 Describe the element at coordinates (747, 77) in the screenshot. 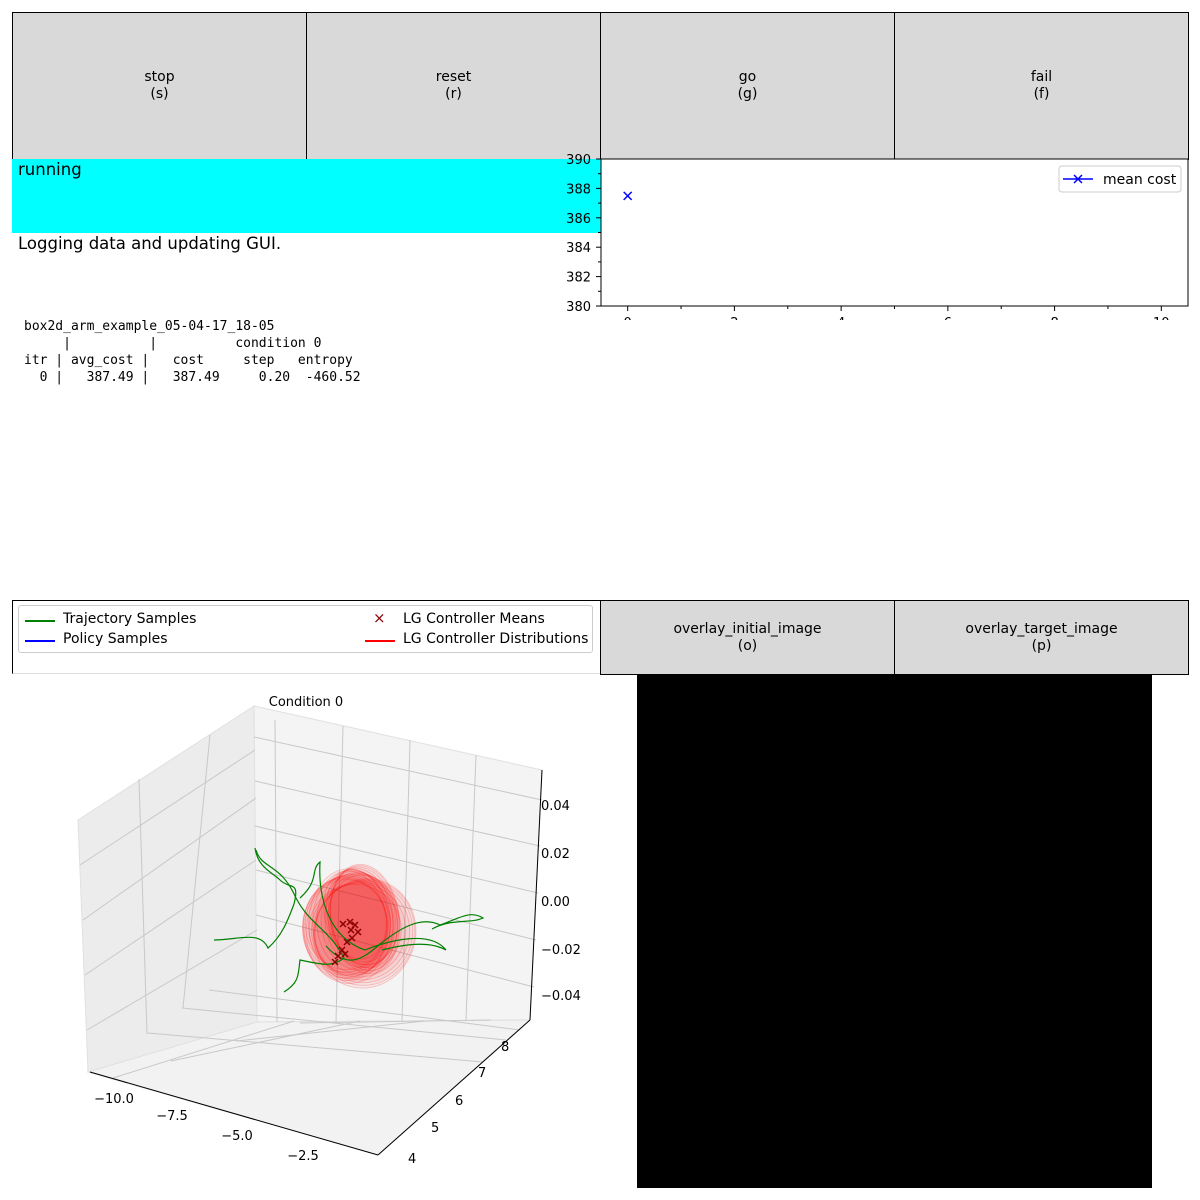

I see `go-button-label: go` at that location.